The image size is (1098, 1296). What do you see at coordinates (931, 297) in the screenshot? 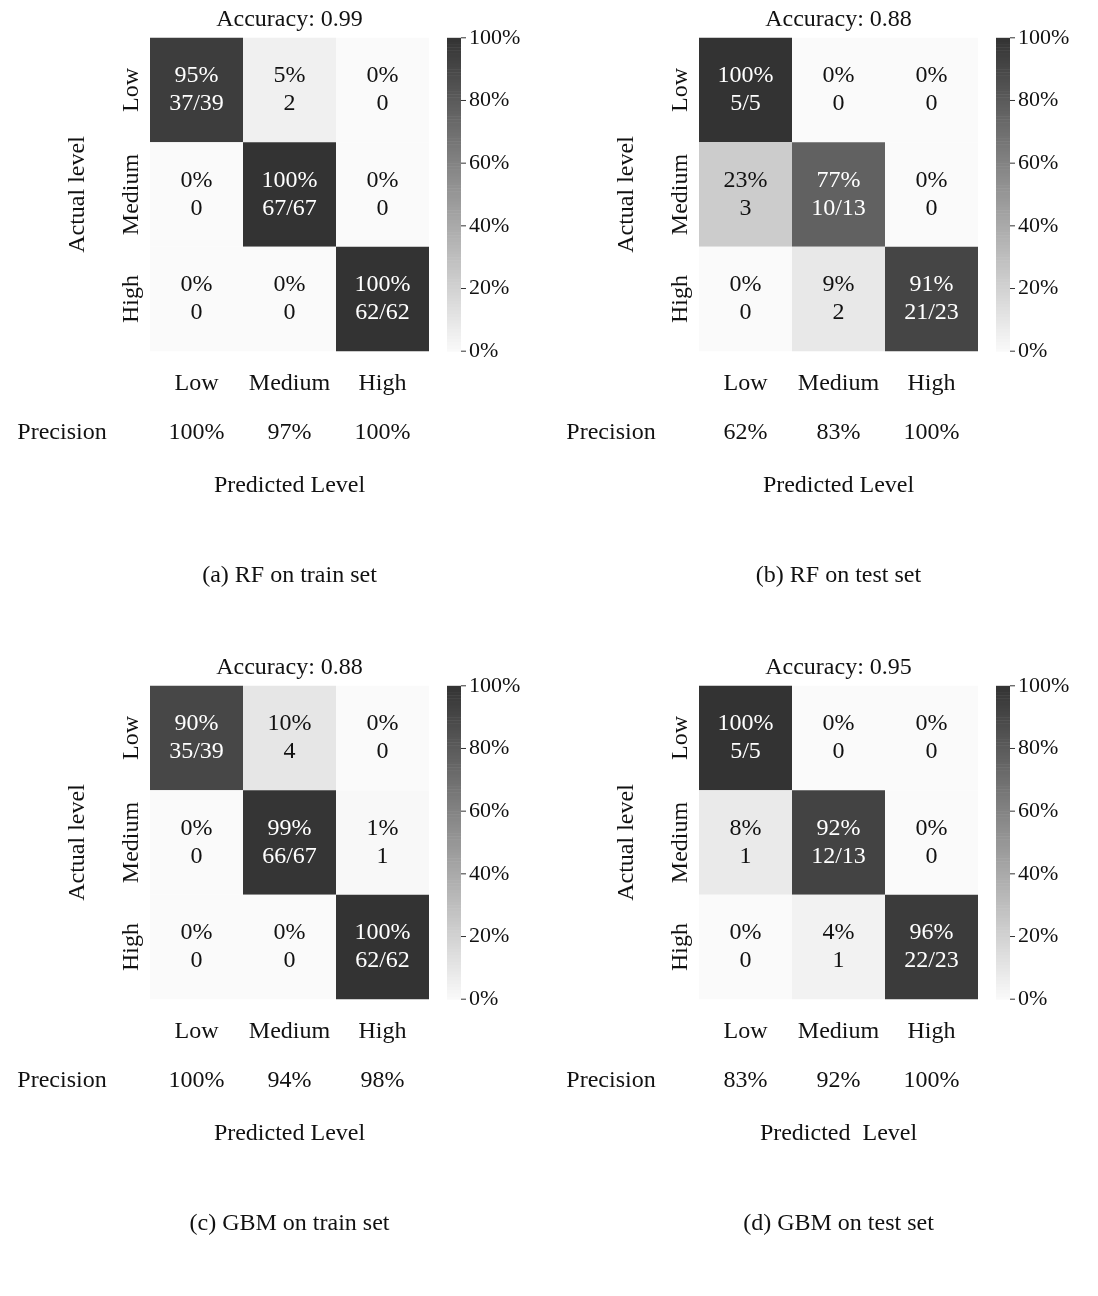
I see `data-label: 91% 21/23` at bounding box center [931, 297].